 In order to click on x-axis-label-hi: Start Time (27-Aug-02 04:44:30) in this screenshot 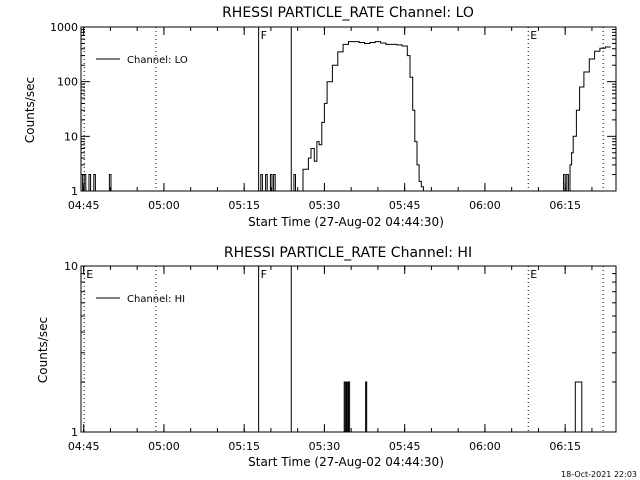, I will do `click(346, 462)`.